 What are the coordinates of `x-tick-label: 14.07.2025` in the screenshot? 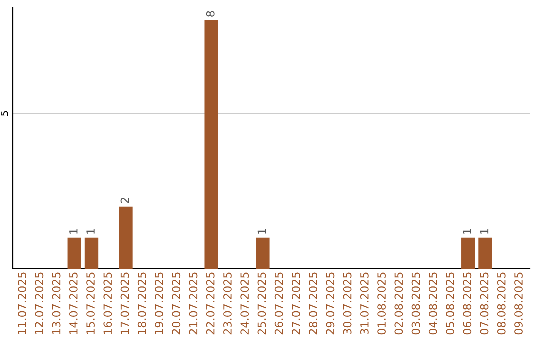 It's located at (73, 303).